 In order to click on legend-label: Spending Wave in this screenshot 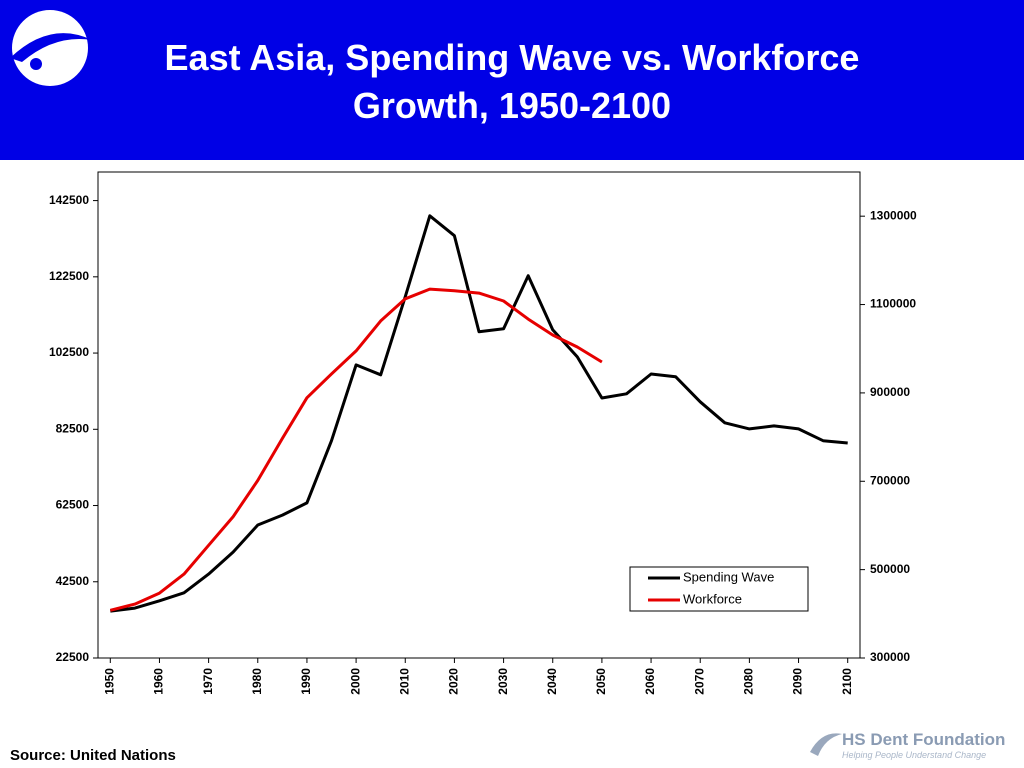, I will do `click(728, 576)`.